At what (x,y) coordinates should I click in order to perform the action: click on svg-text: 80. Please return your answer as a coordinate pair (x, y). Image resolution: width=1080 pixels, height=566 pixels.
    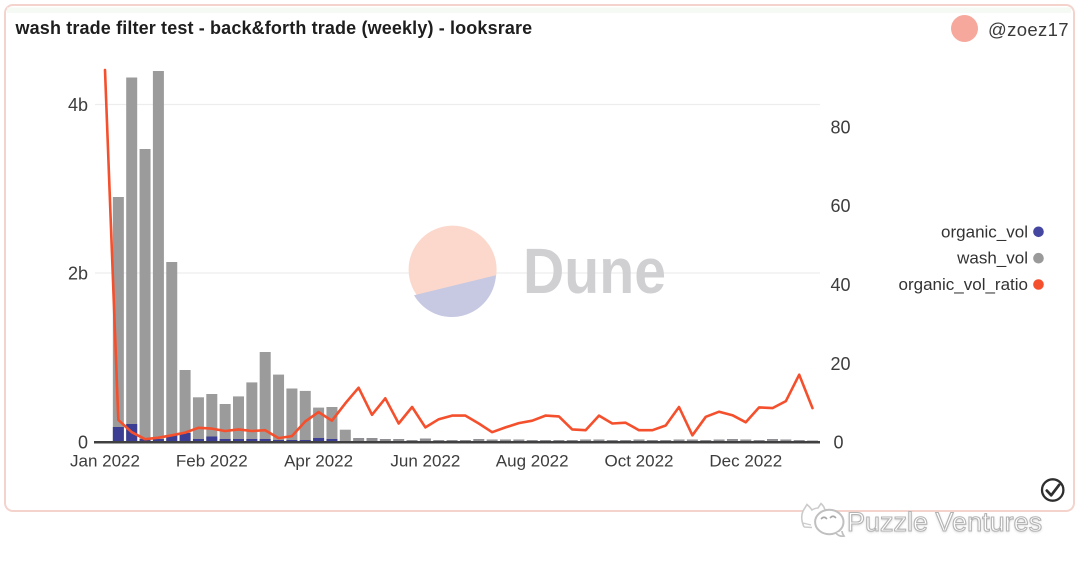
    Looking at the image, I should click on (841, 128).